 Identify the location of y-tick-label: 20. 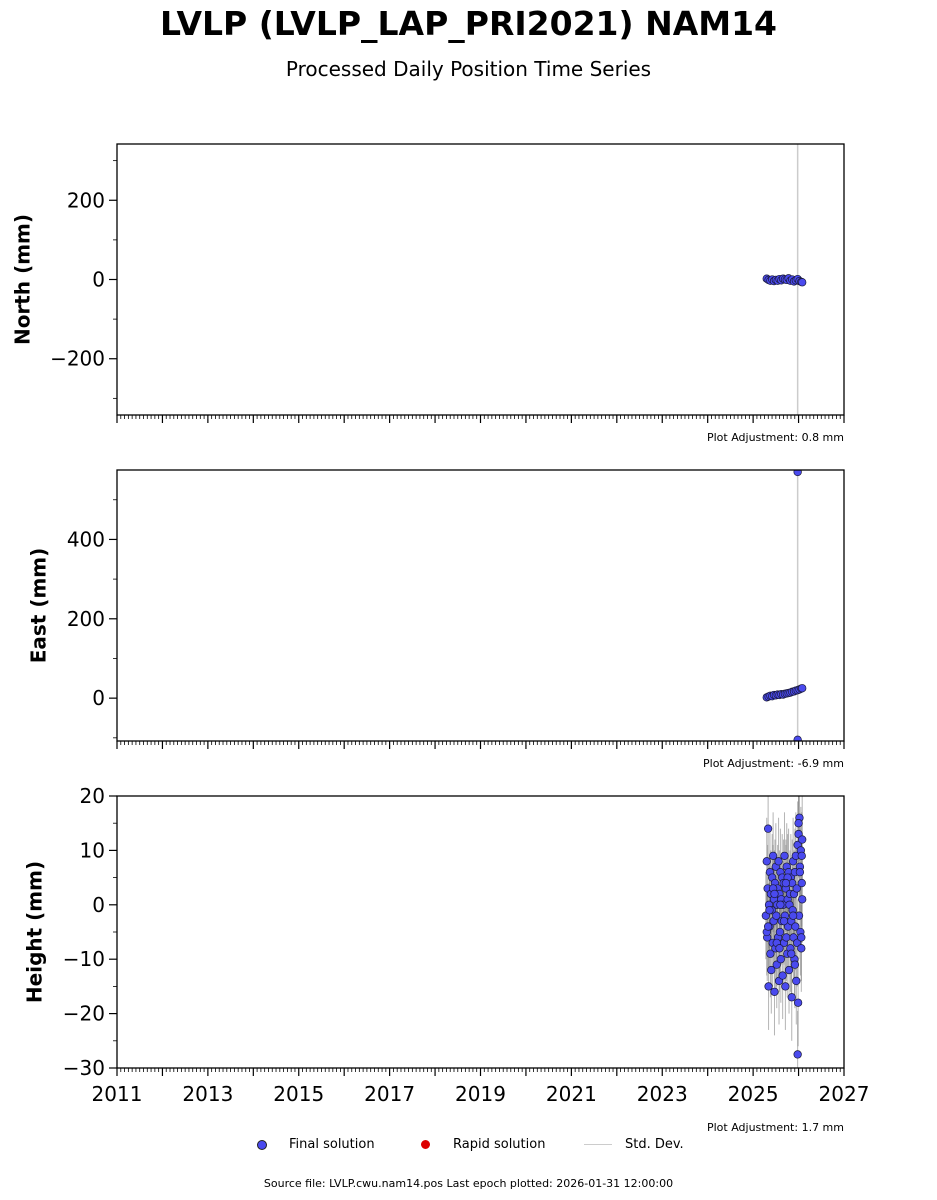
(92, 796).